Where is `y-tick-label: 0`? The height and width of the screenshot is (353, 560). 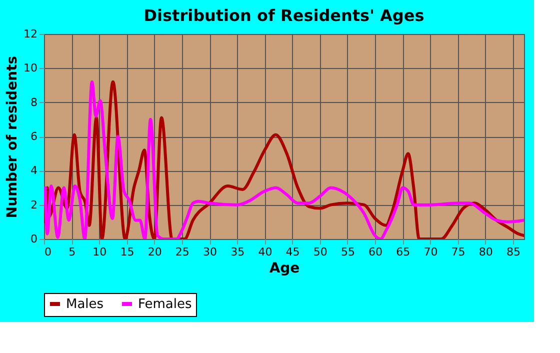 y-tick-label: 0 is located at coordinates (34, 239).